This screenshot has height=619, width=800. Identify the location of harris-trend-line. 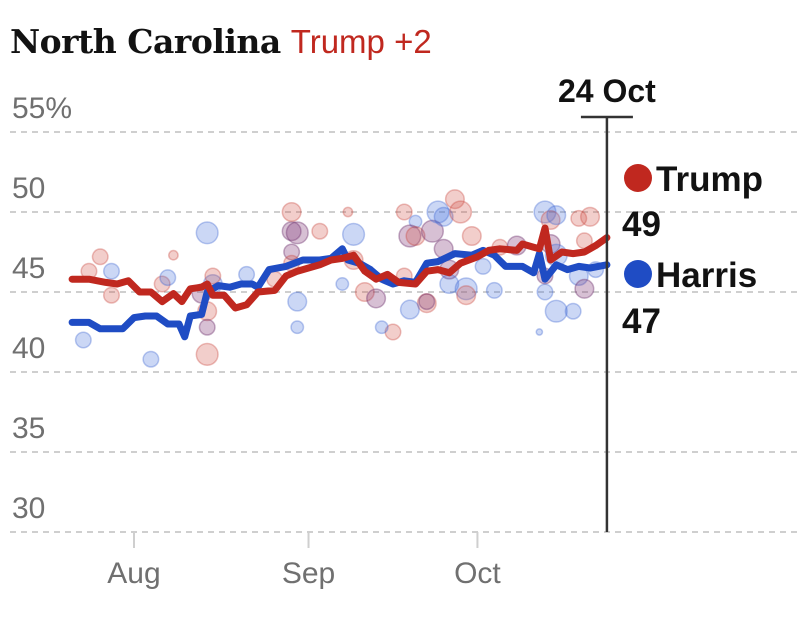
(339, 293).